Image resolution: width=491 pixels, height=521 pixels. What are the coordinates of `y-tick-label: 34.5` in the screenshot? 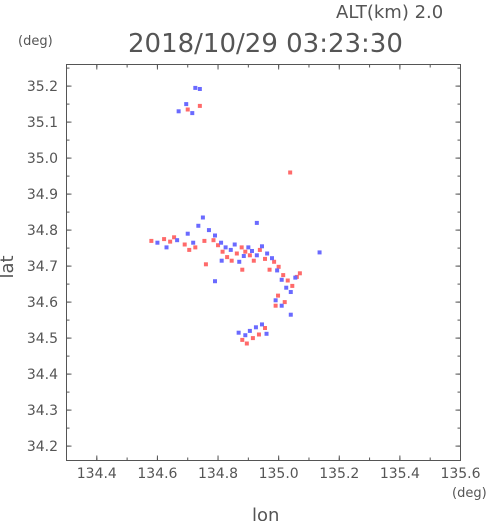 It's located at (42, 339).